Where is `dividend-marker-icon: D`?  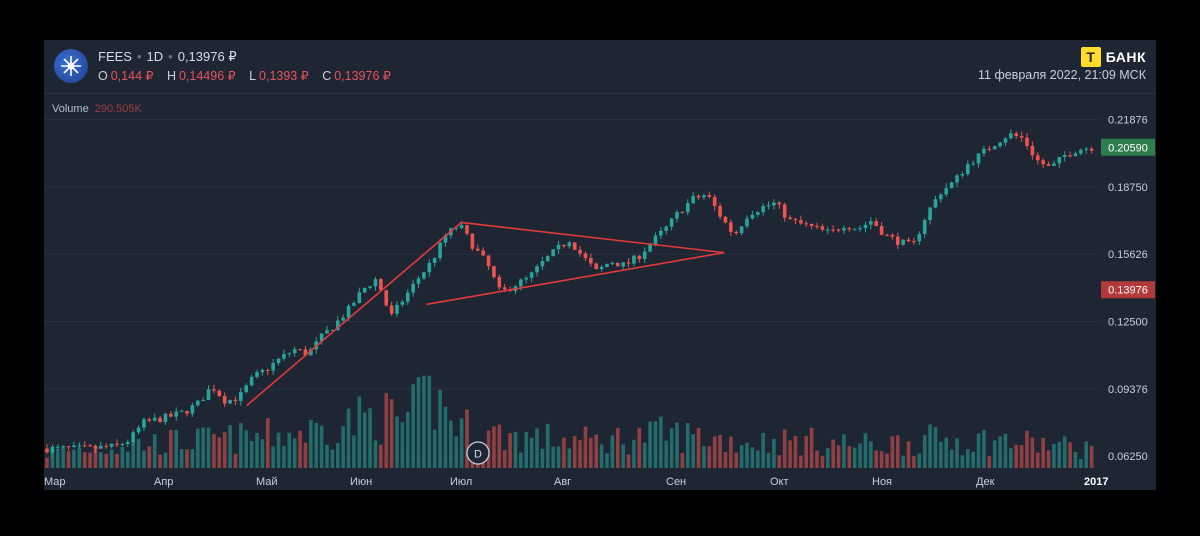 dividend-marker-icon: D is located at coordinates (478, 453).